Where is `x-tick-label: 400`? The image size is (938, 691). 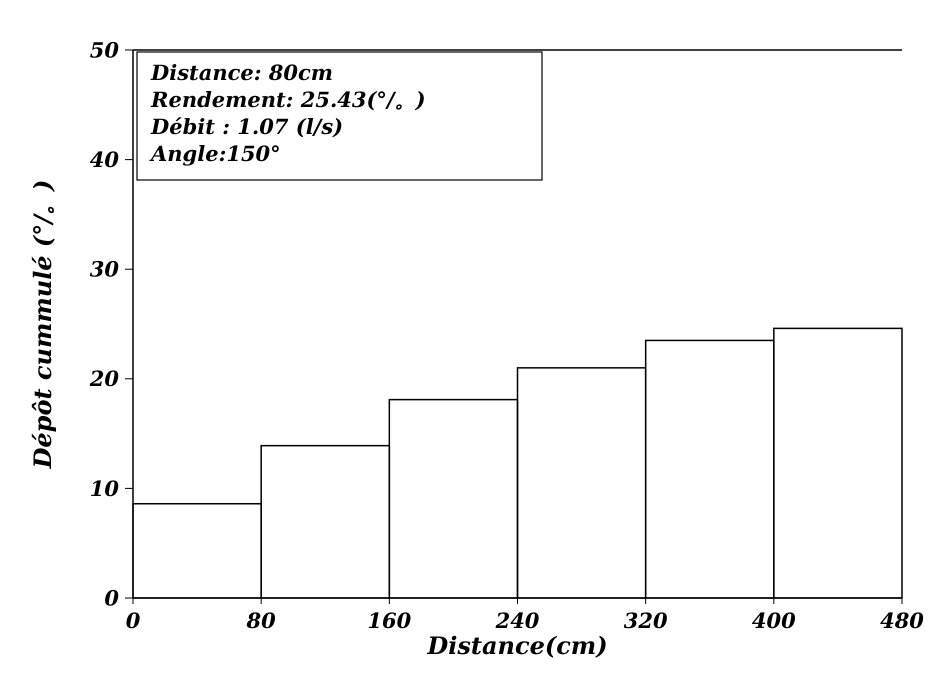
x-tick-label: 400 is located at coordinates (774, 620).